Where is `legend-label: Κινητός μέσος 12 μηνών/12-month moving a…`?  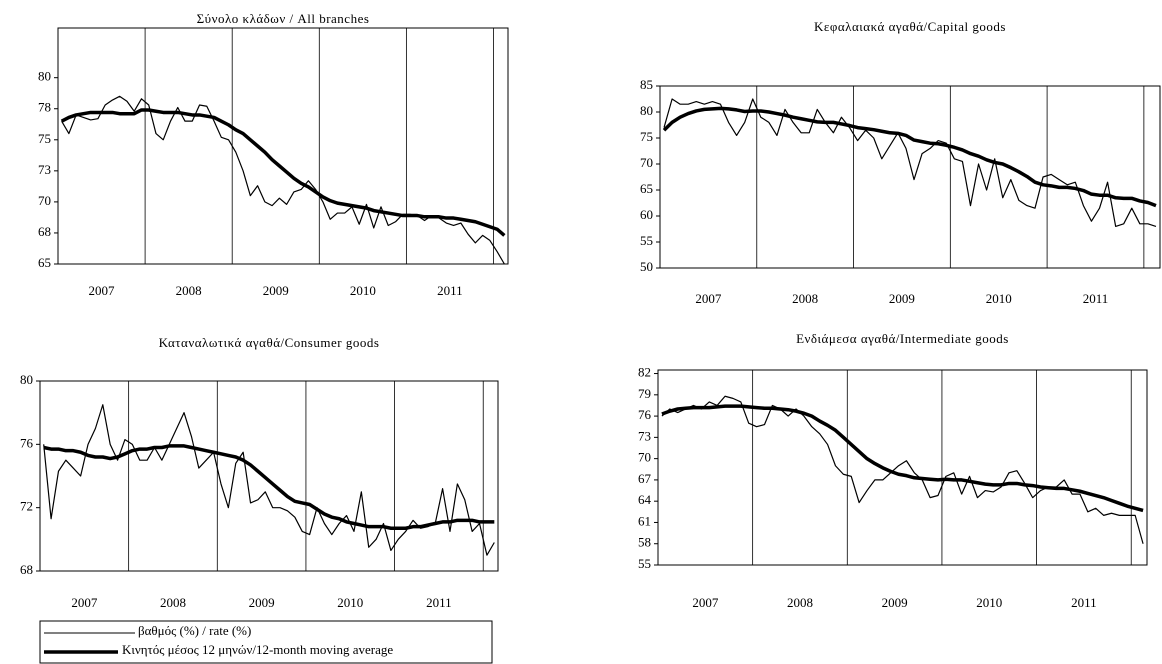
legend-label: Κινητός μέσος 12 μηνών/12-month moving a… is located at coordinates (257, 649).